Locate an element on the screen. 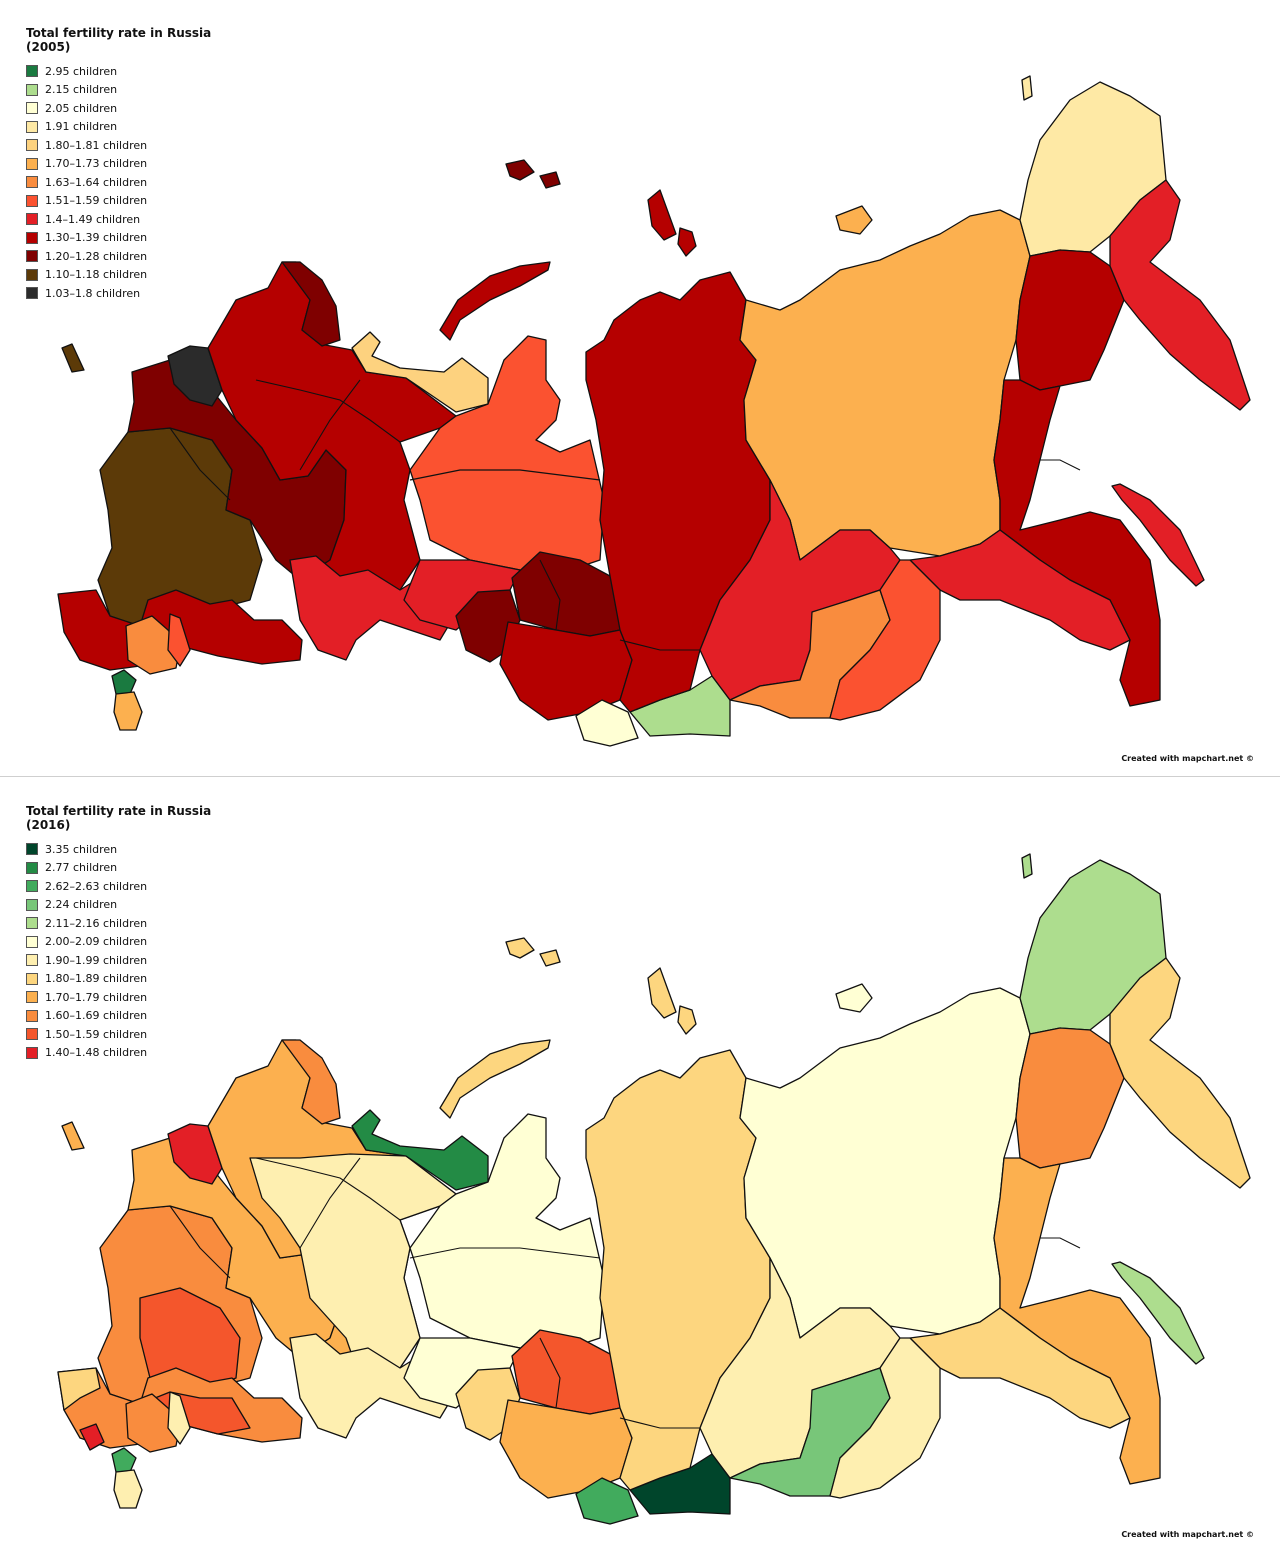 The height and width of the screenshot is (1554, 1280). region-nenets is located at coordinates (420, 372).